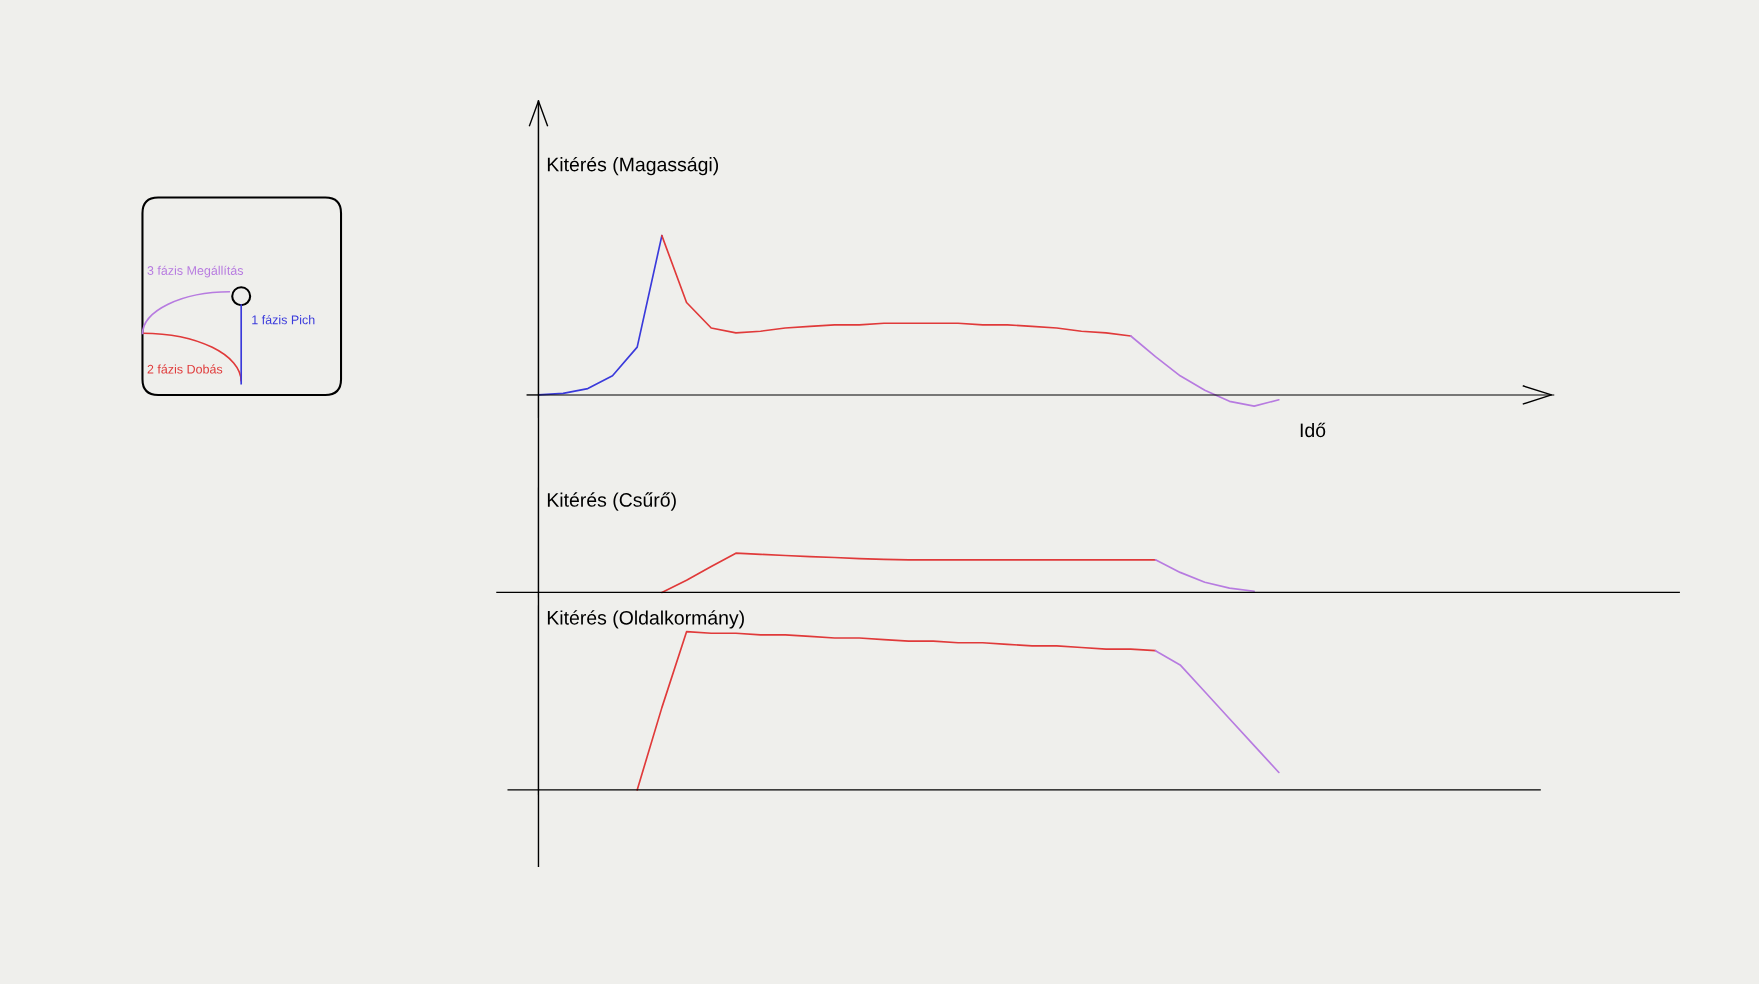  Describe the element at coordinates (185, 369) in the screenshot. I see `text: 2 fázis Dobás` at that location.